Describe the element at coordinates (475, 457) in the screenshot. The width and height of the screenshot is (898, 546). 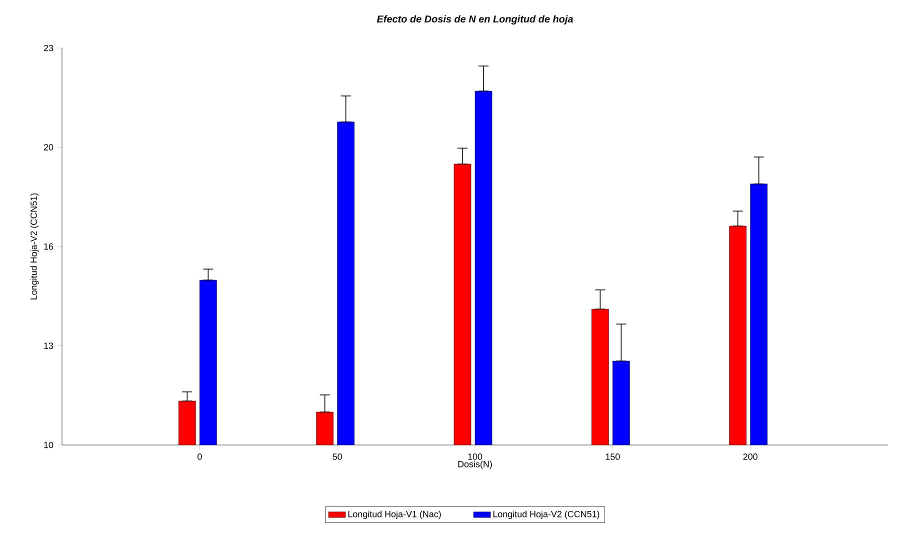
I see `x-tick-label: 100` at that location.